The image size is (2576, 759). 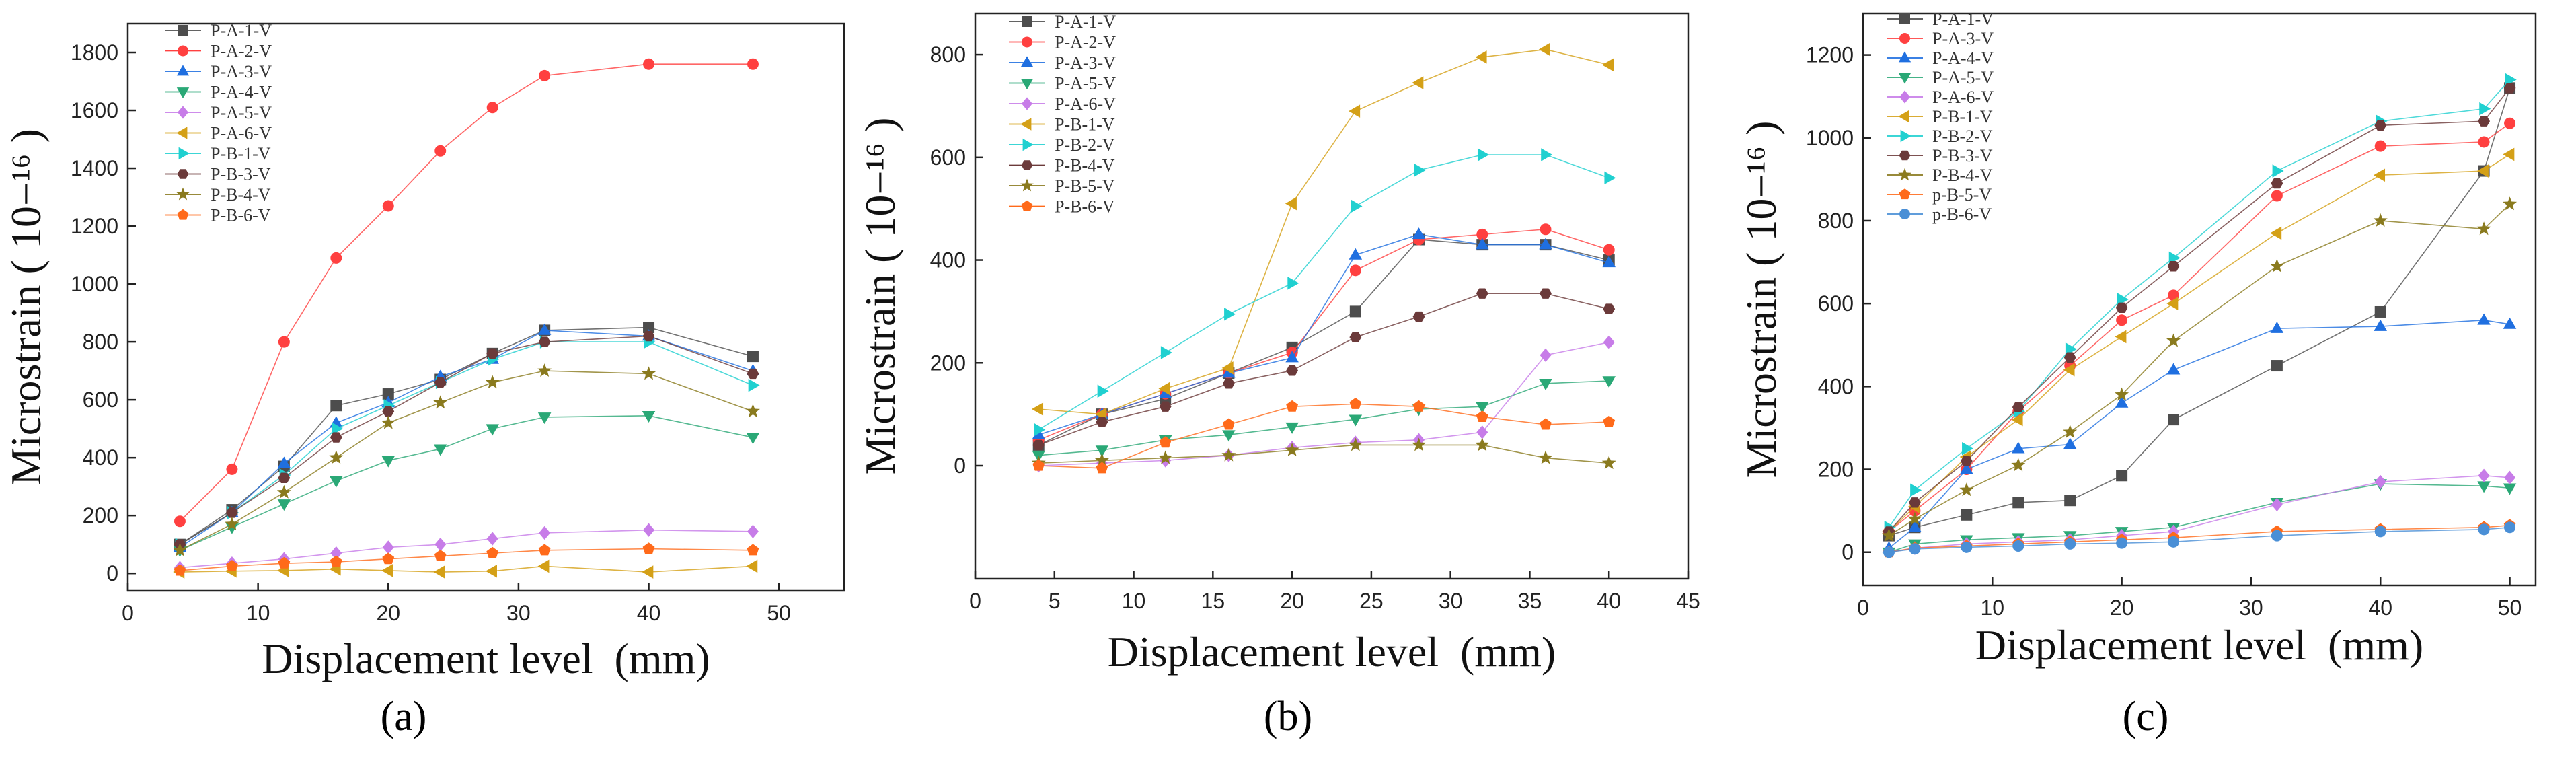 I want to click on series-P-A-1-V, so click(x=466, y=436).